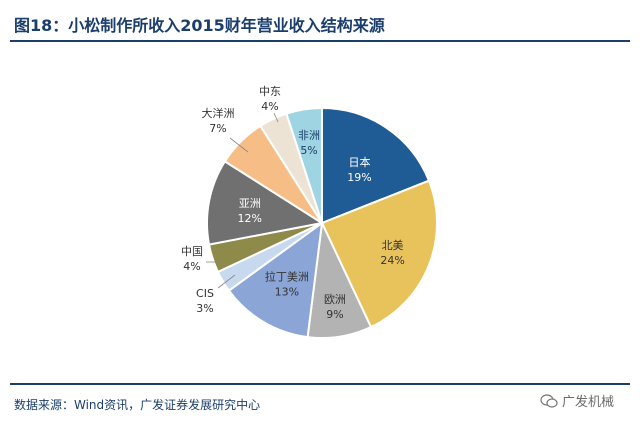 The image size is (640, 427). What do you see at coordinates (588, 402) in the screenshot?
I see `watermark-text: 广发机械` at bounding box center [588, 402].